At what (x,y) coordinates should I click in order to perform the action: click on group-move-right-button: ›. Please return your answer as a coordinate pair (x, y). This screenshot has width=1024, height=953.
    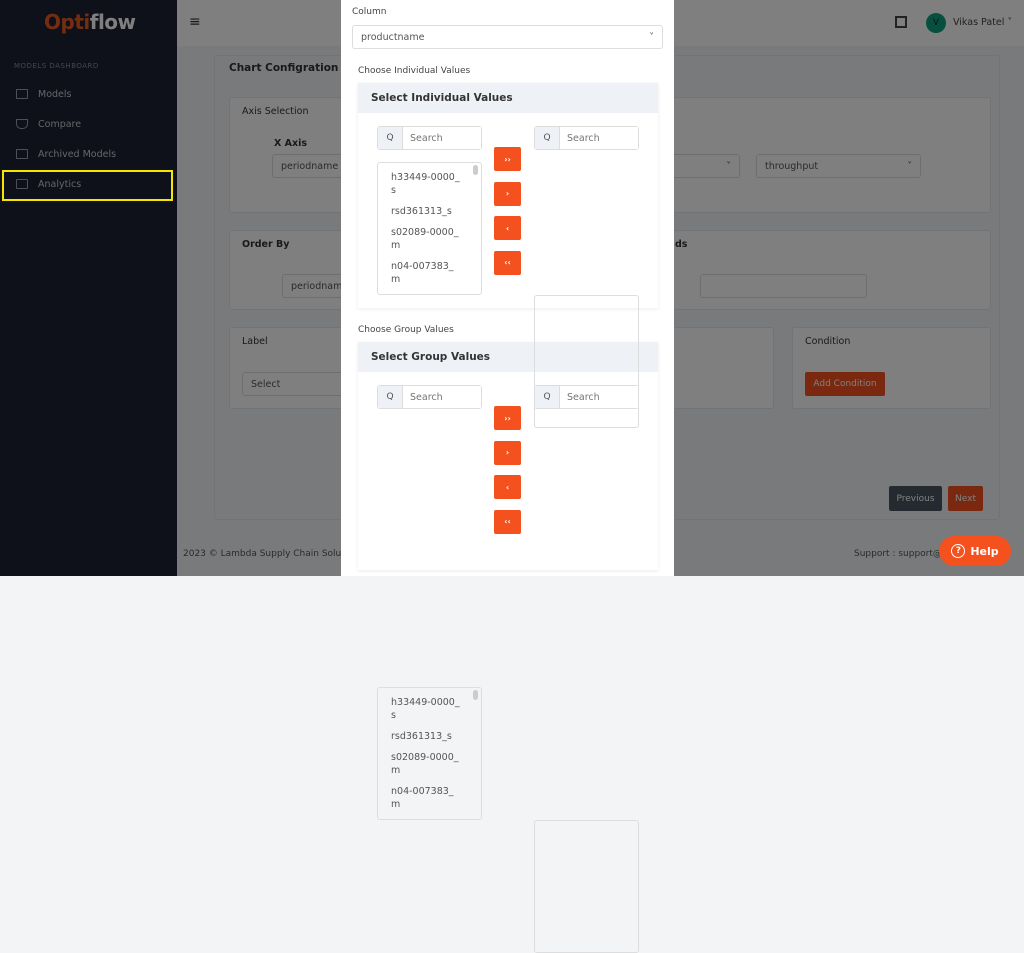
    Looking at the image, I should click on (507, 452).